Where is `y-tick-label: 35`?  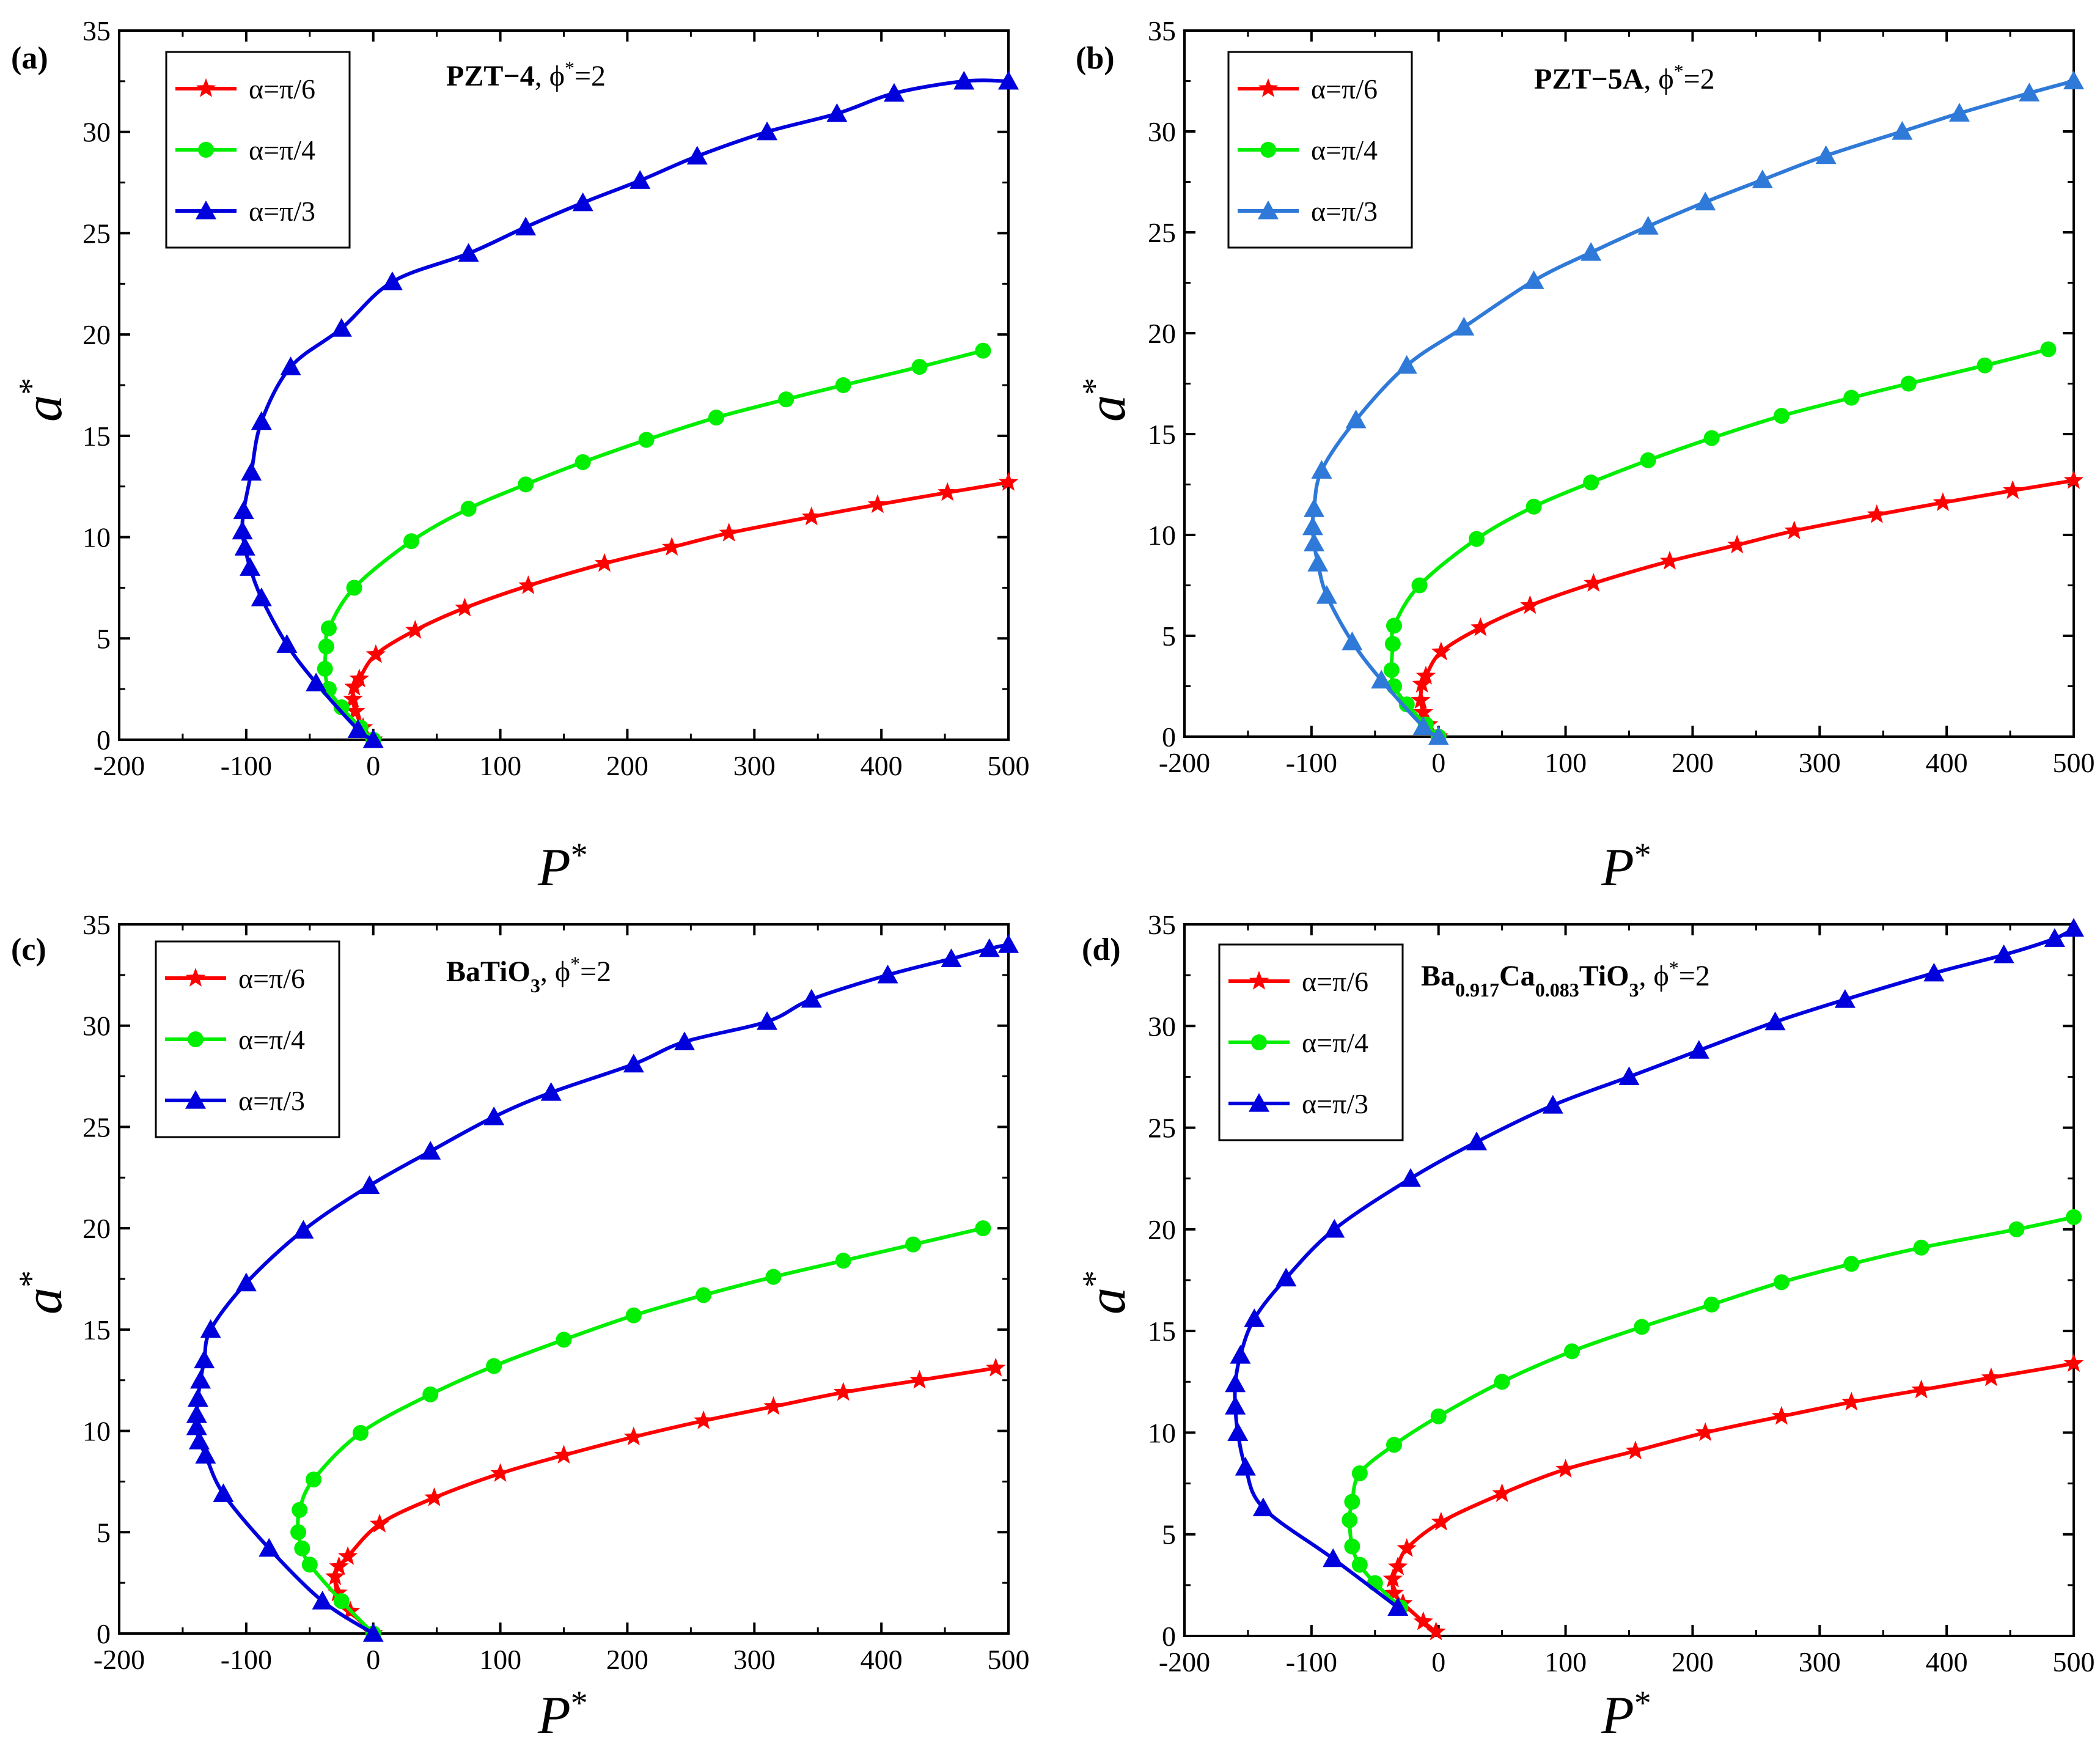 y-tick-label: 35 is located at coordinates (1162, 924).